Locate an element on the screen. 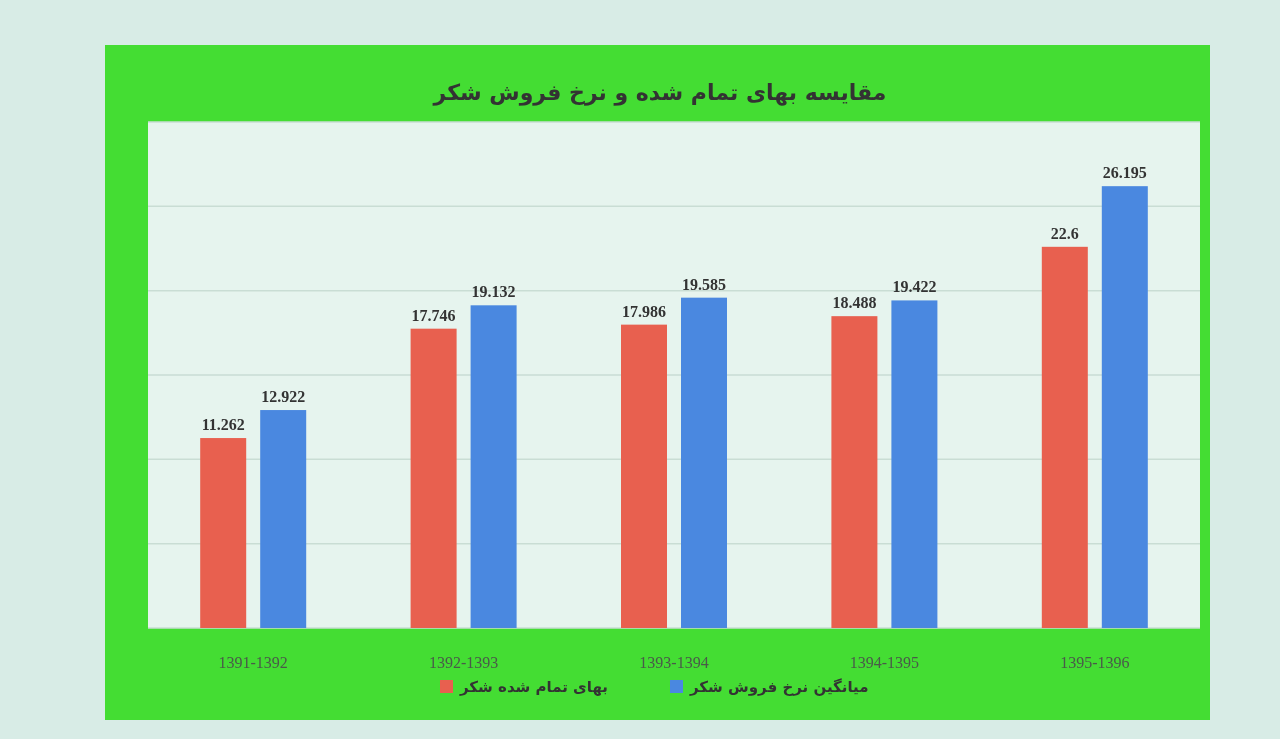 The height and width of the screenshot is (739, 1280). data-label: 26.195 is located at coordinates (1124, 173).